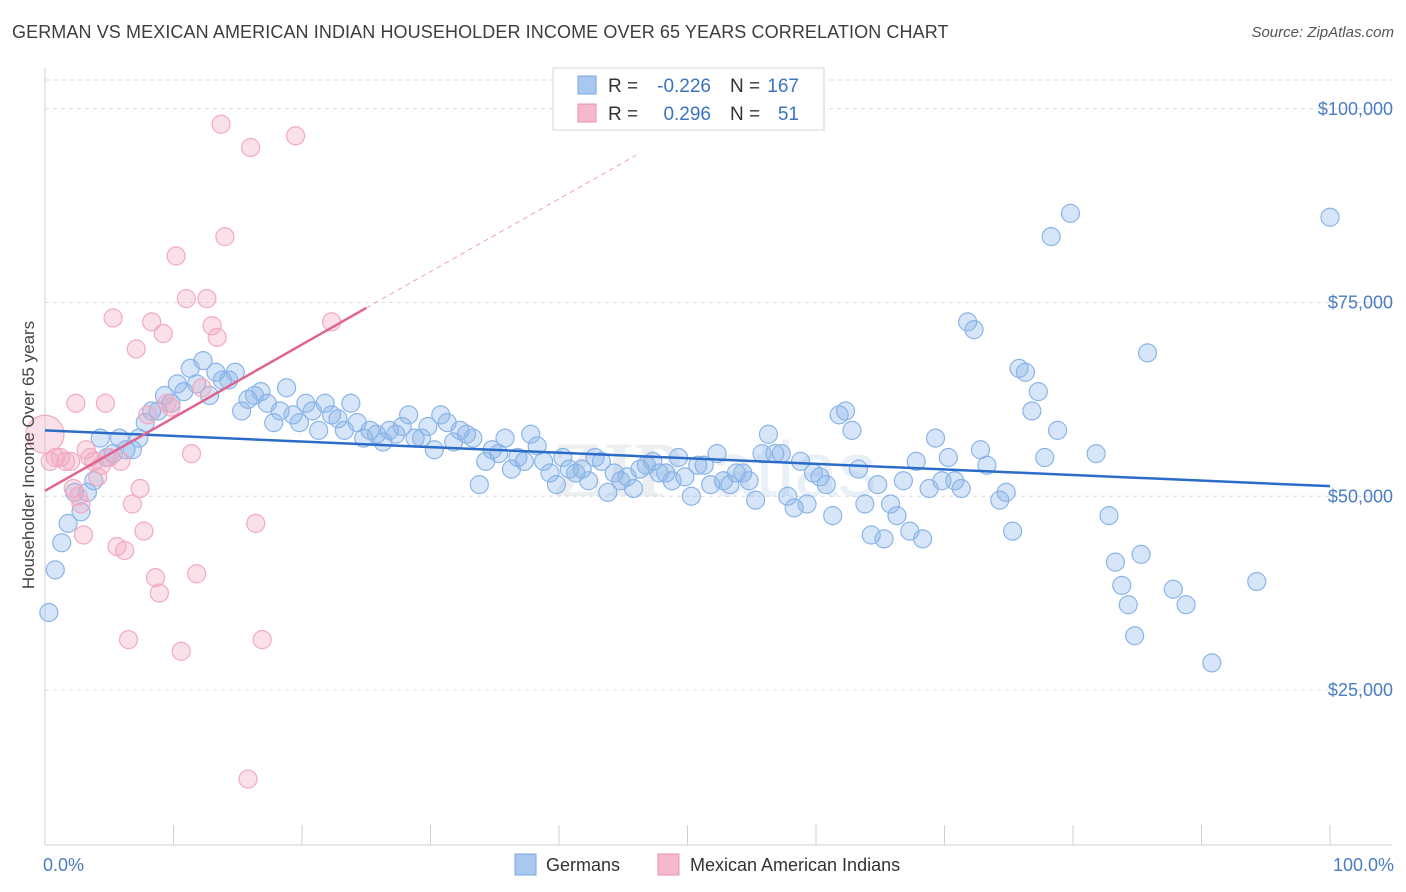 This screenshot has height=892, width=1406. I want to click on trend-line-mexican-american-indians, so click(205, 399).